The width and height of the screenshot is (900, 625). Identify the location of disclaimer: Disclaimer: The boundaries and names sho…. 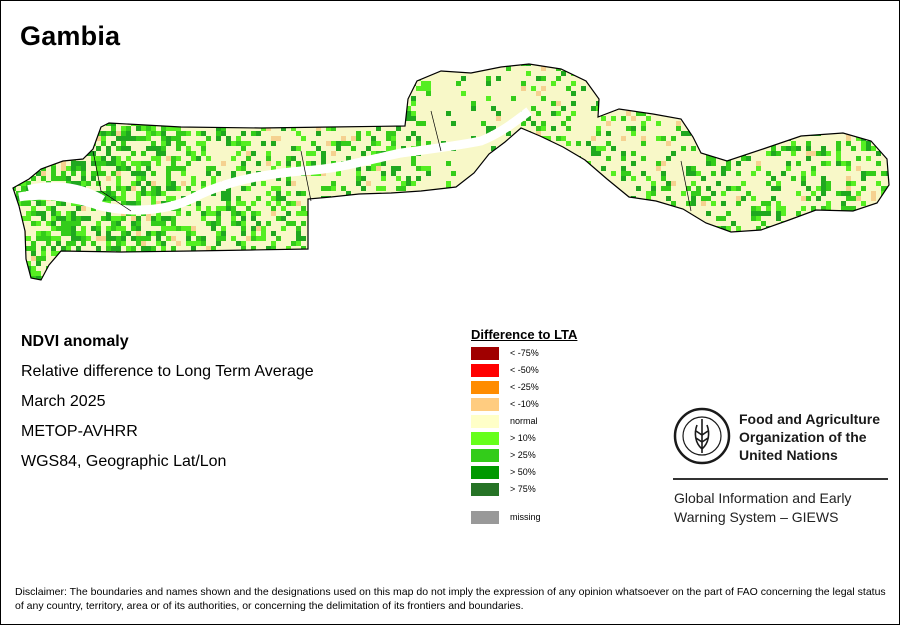
(450, 599).